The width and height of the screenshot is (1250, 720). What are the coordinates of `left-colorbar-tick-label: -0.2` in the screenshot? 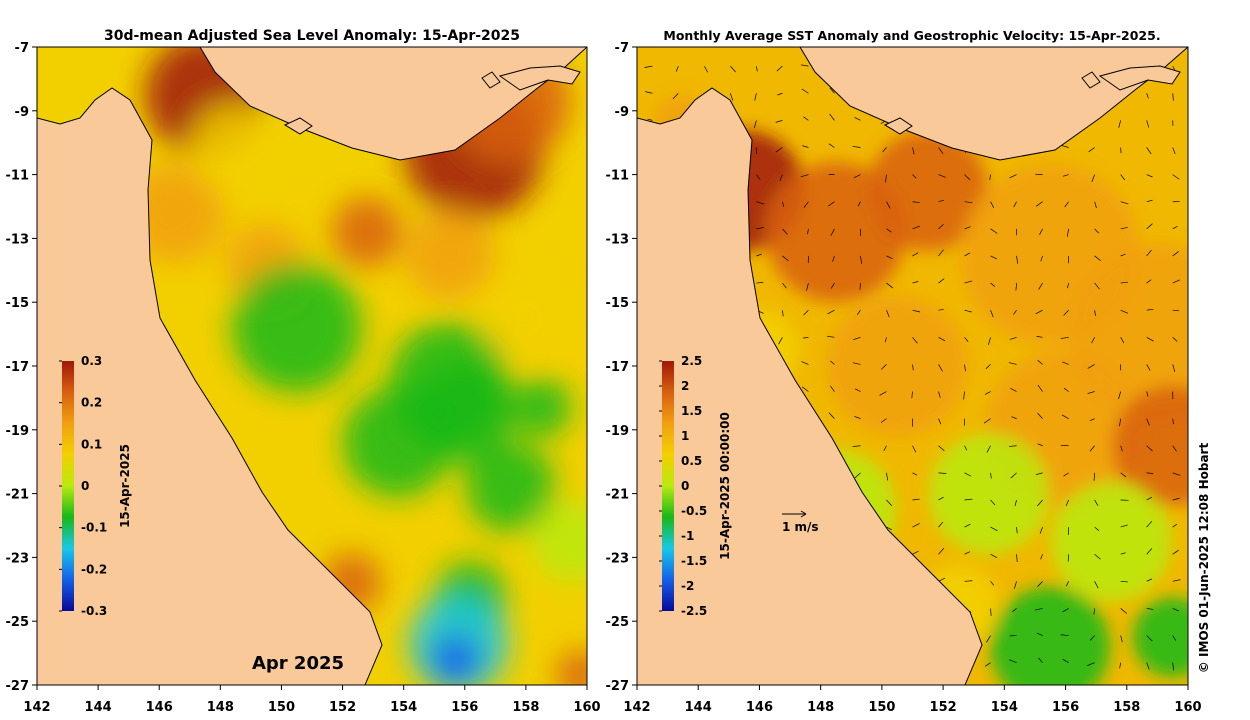 It's located at (94, 569).